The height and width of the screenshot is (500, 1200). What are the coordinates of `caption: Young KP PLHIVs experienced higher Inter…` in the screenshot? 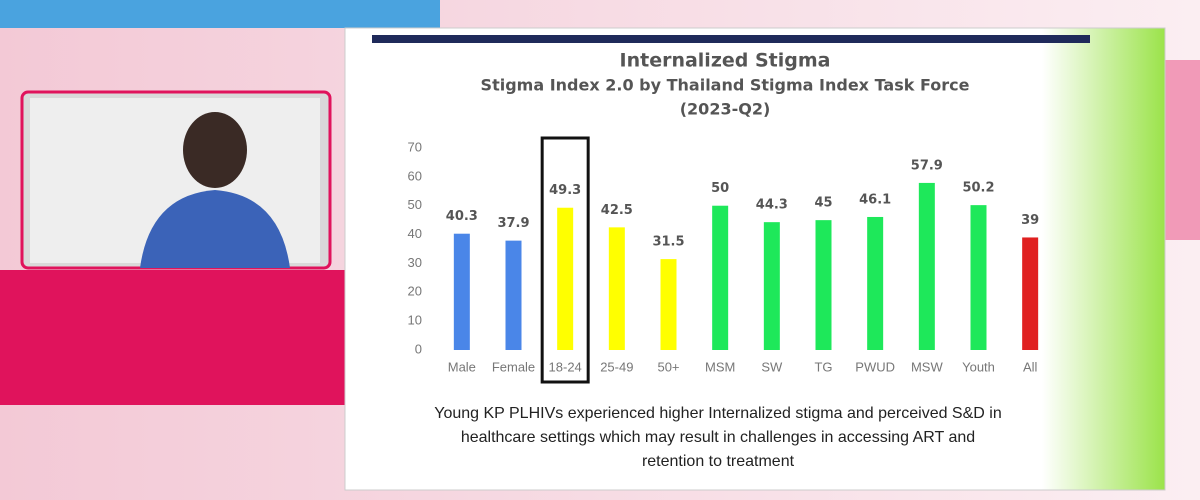 It's located at (717, 413).